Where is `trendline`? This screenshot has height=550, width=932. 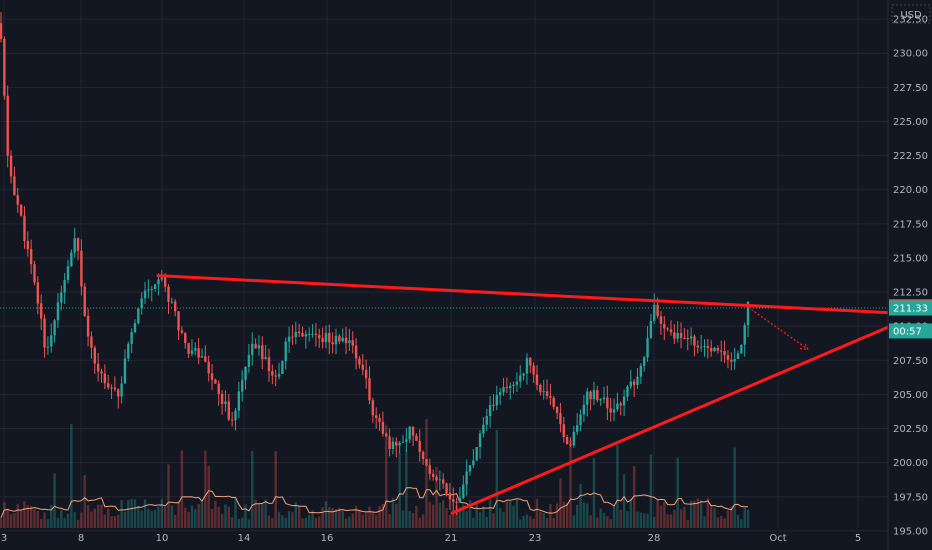
trendline is located at coordinates (529, 294).